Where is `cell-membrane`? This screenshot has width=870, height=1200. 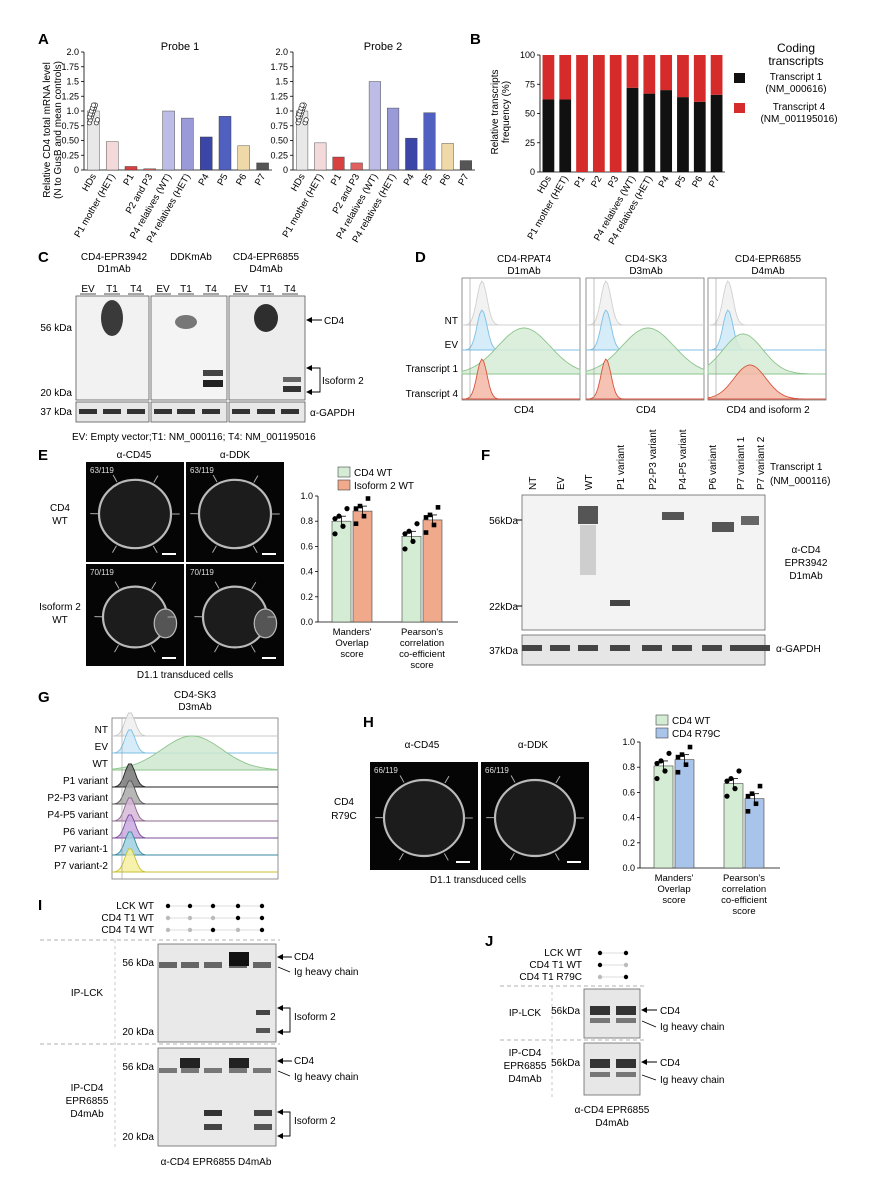
cell-membrane is located at coordinates (535, 818).